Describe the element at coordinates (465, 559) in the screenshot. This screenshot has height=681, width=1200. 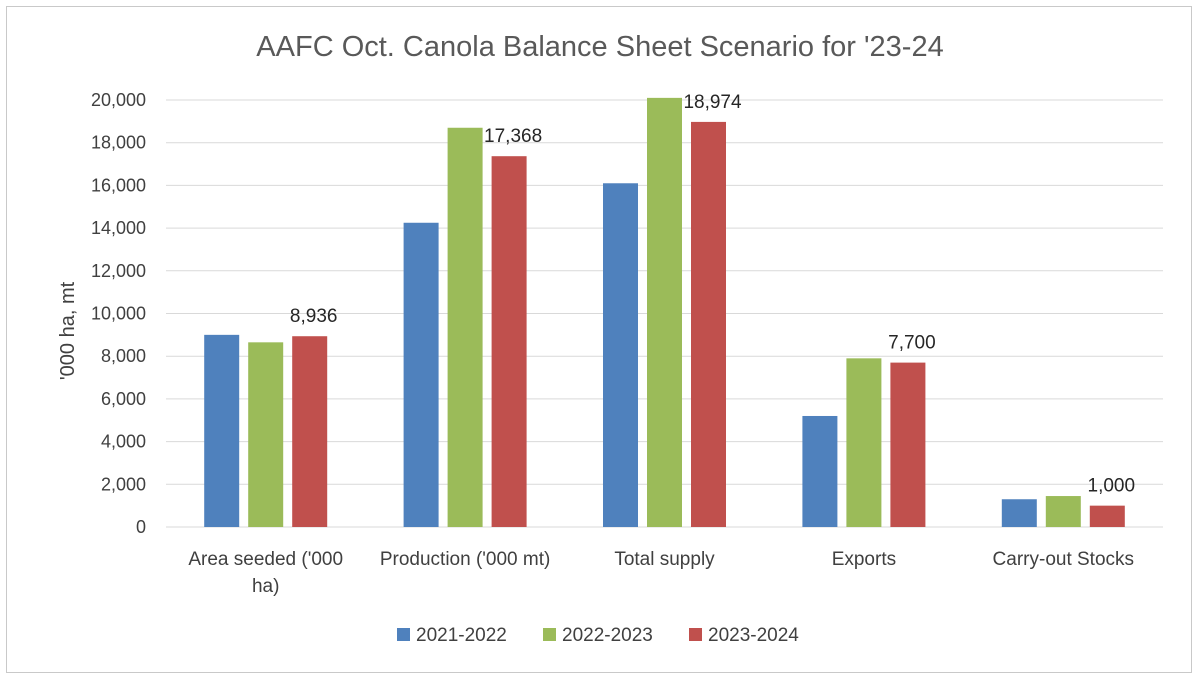
I see `category-label: Production ('000 mt)` at that location.